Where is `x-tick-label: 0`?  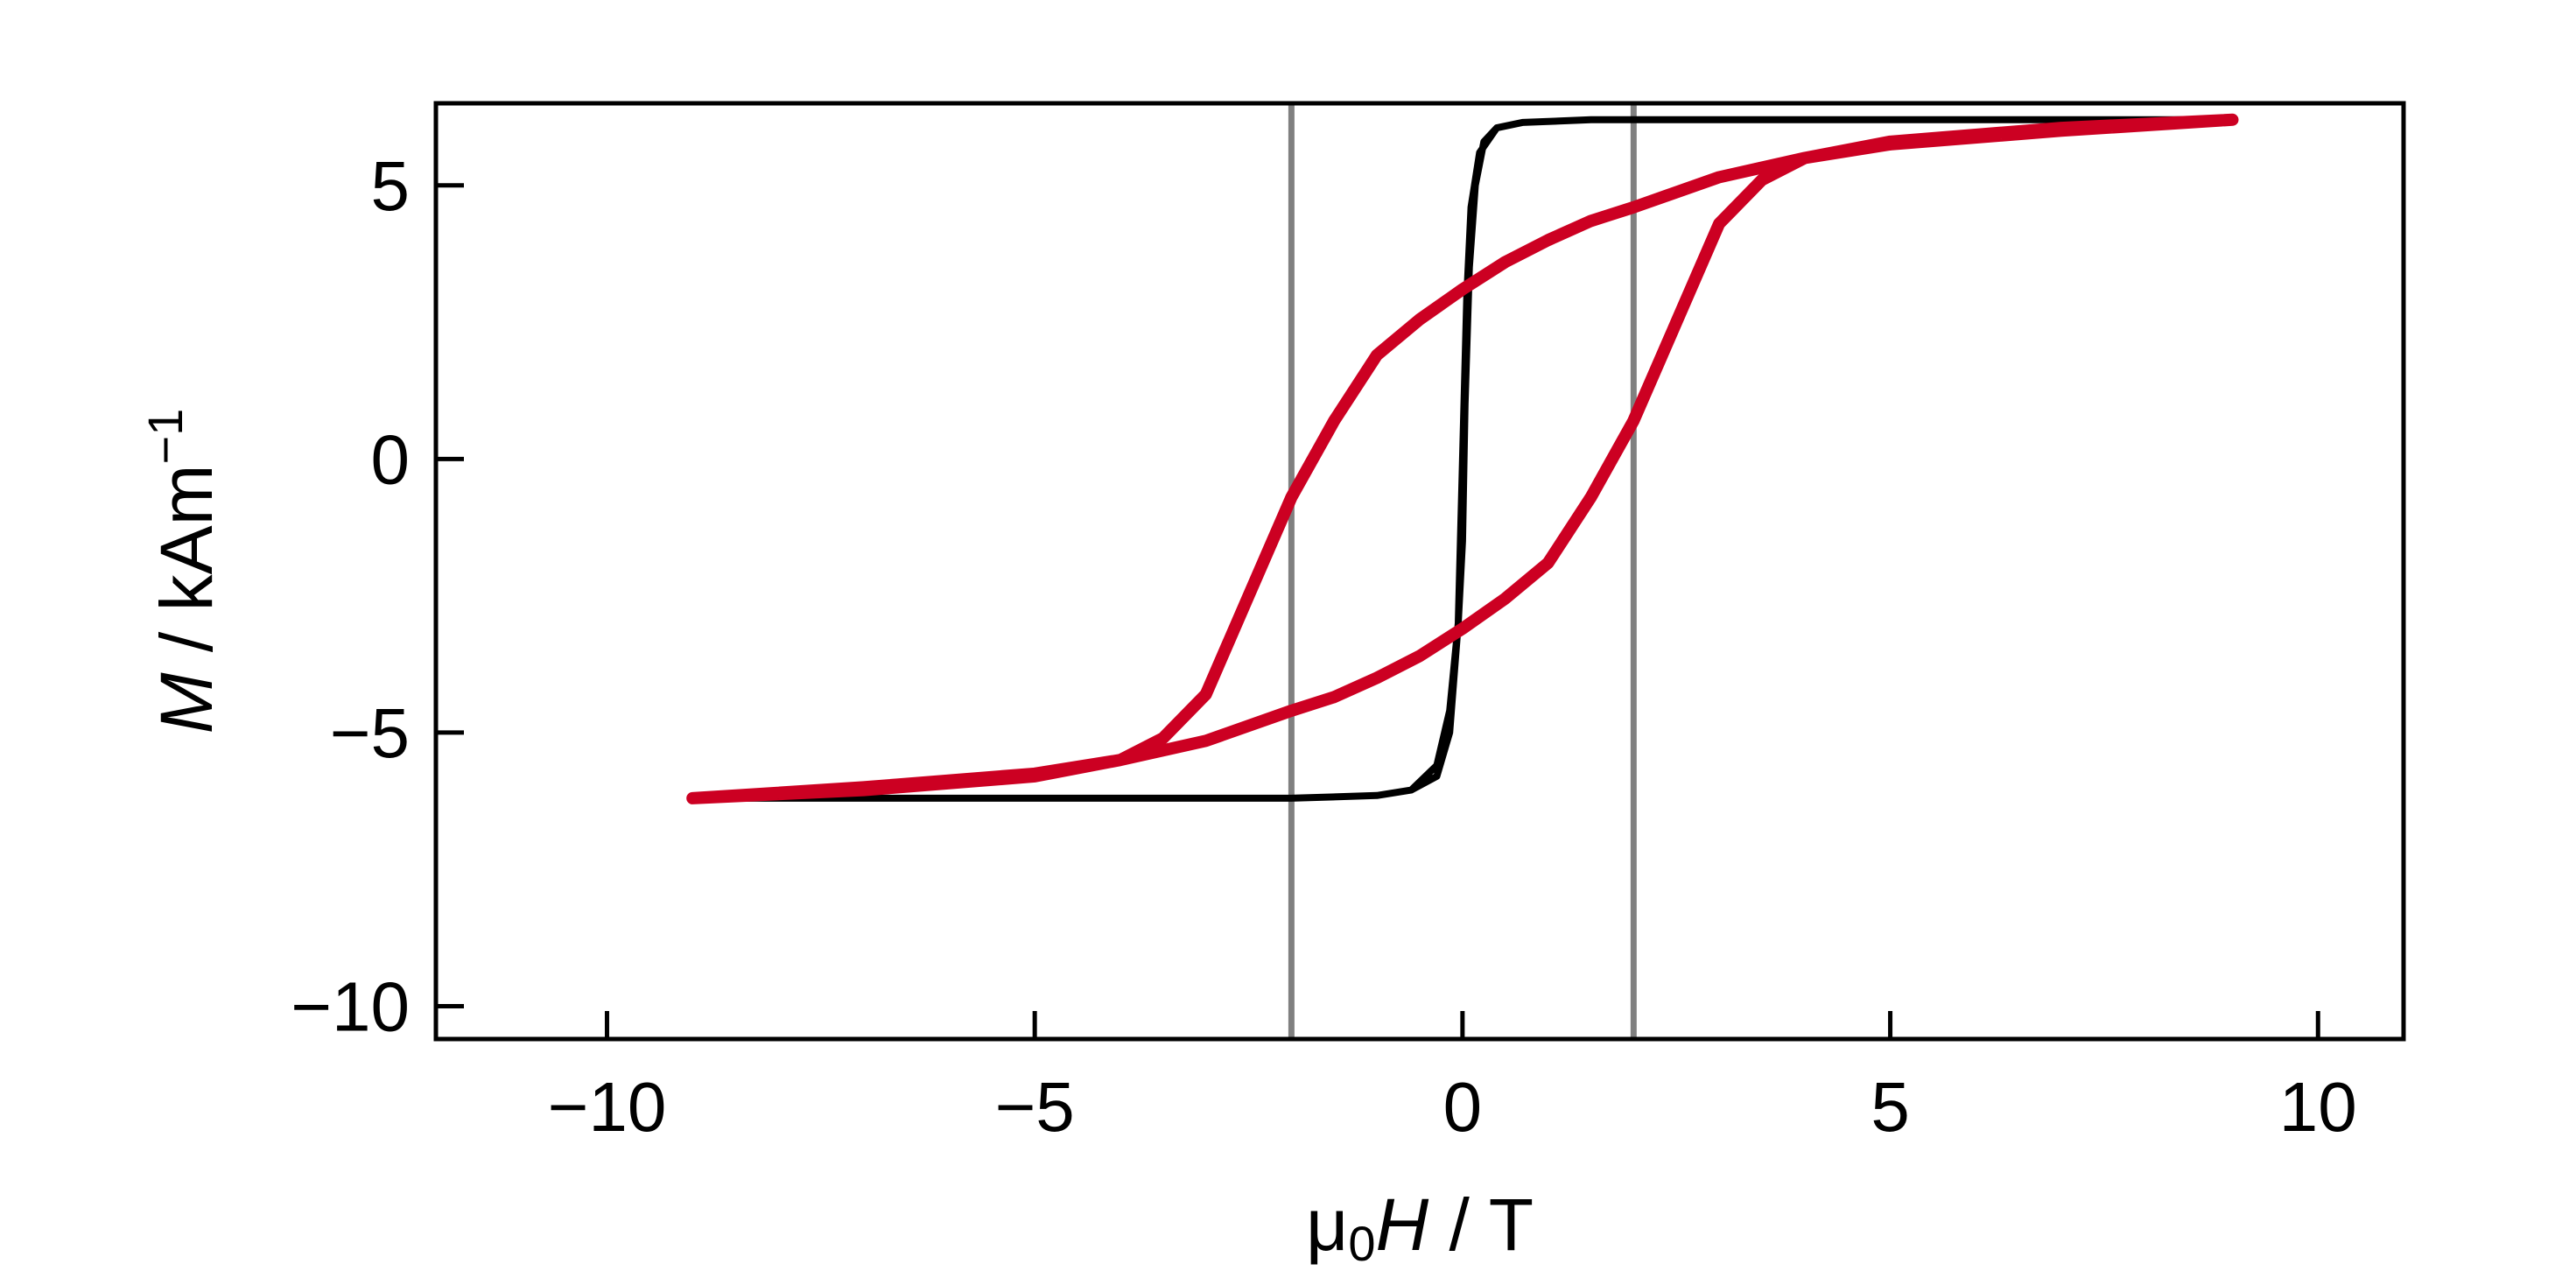
x-tick-label: 0 is located at coordinates (1463, 1107).